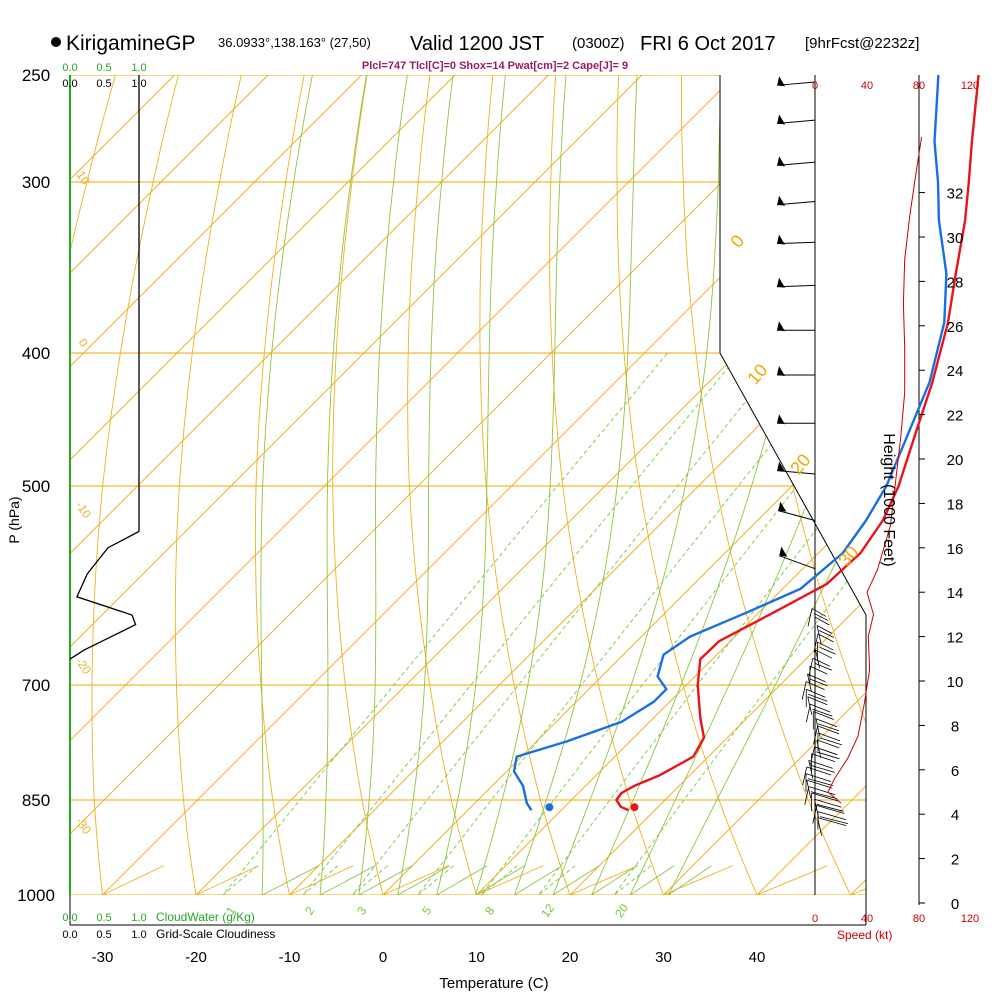  I want to click on mixing-ratio-label: 5, so click(426, 911).